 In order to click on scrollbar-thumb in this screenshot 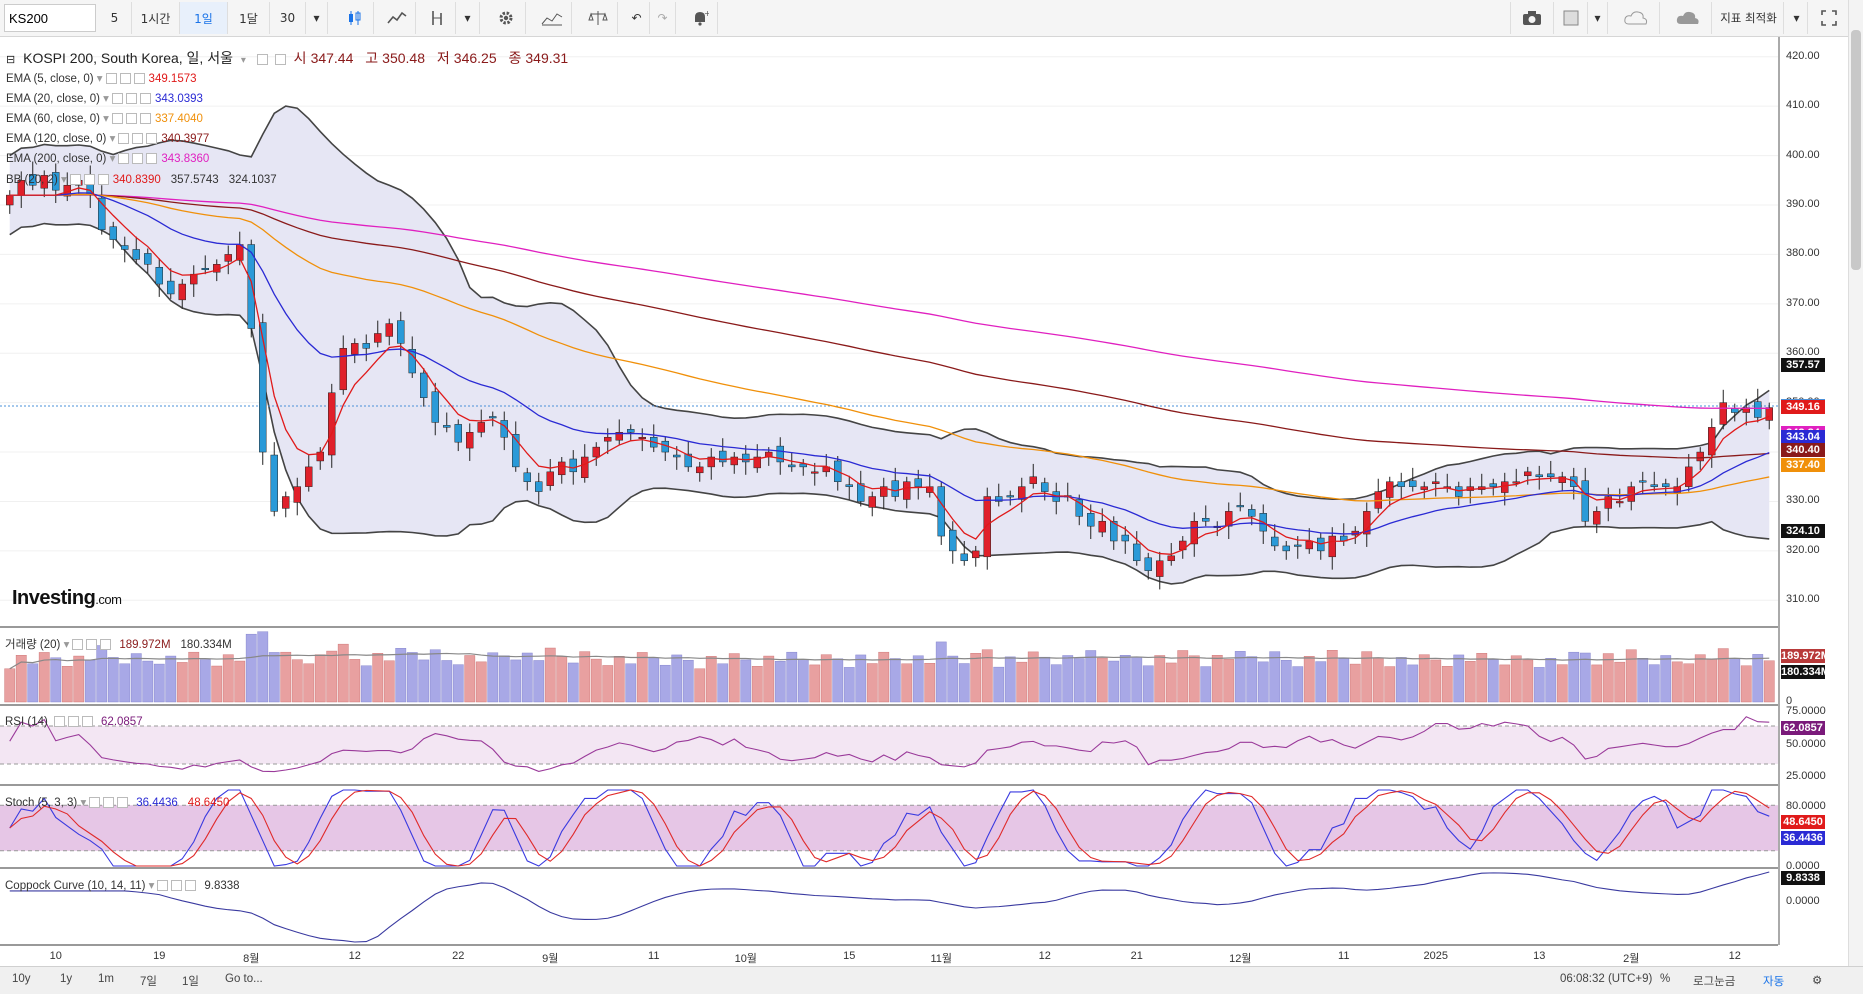, I will do `click(1856, 150)`.